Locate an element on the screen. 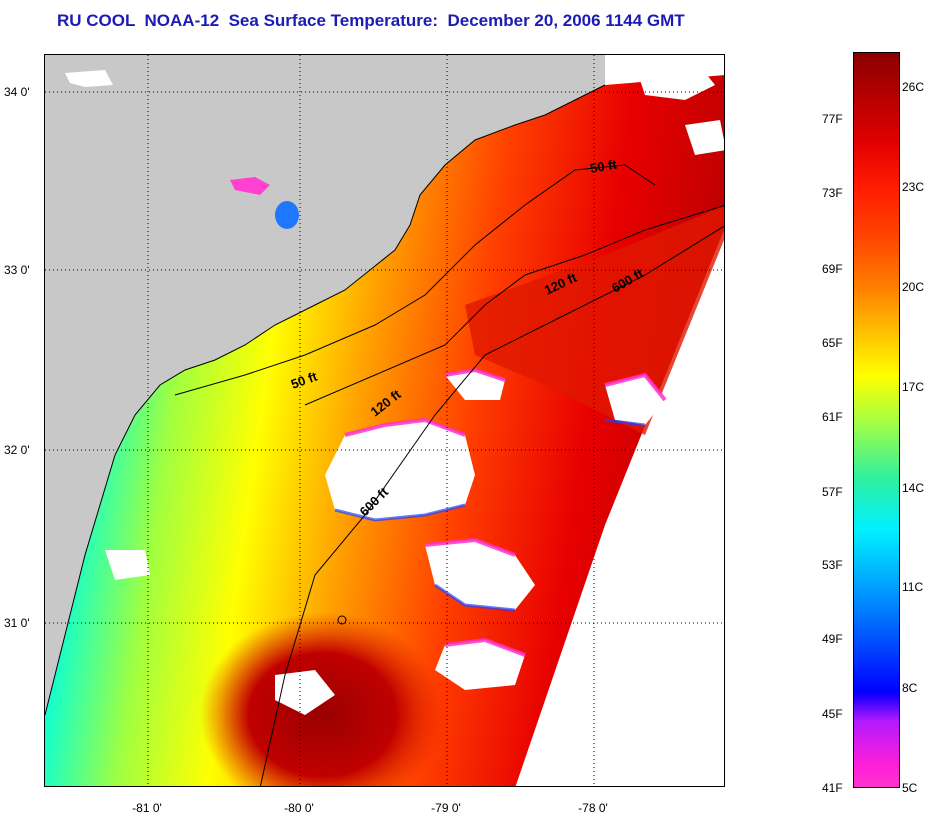 The width and height of the screenshot is (928, 817). colorbar-c-17: 17C is located at coordinates (913, 387).